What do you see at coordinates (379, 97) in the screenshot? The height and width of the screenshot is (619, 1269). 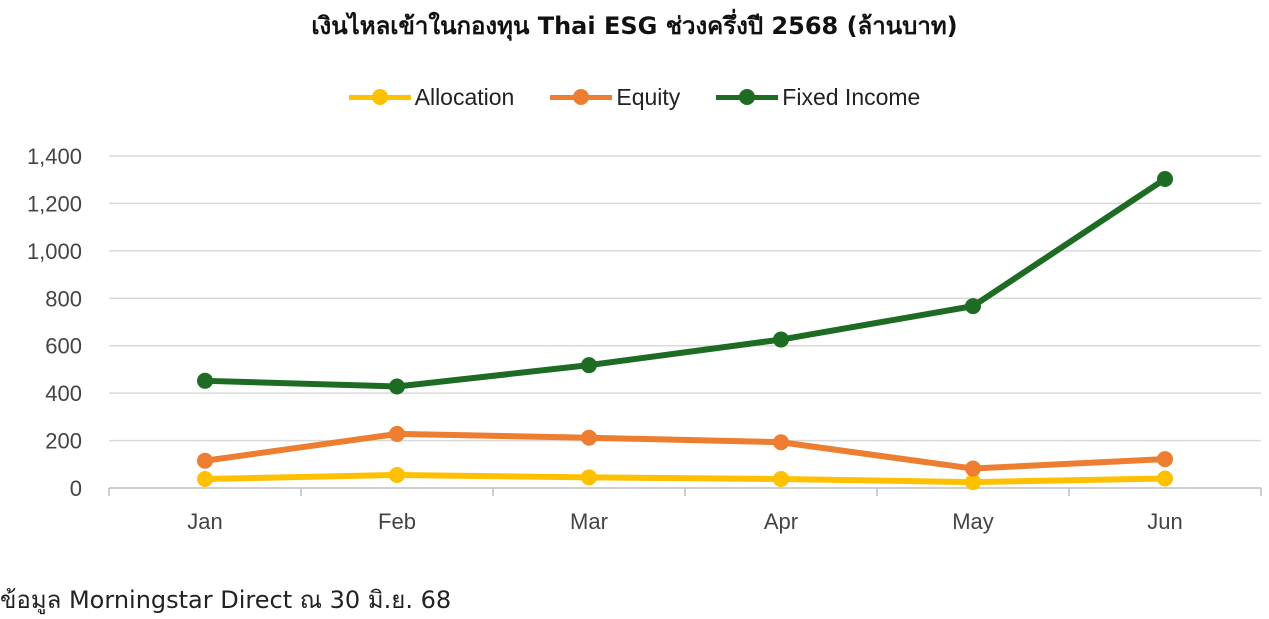 I see `legend-swatch-allocation` at bounding box center [379, 97].